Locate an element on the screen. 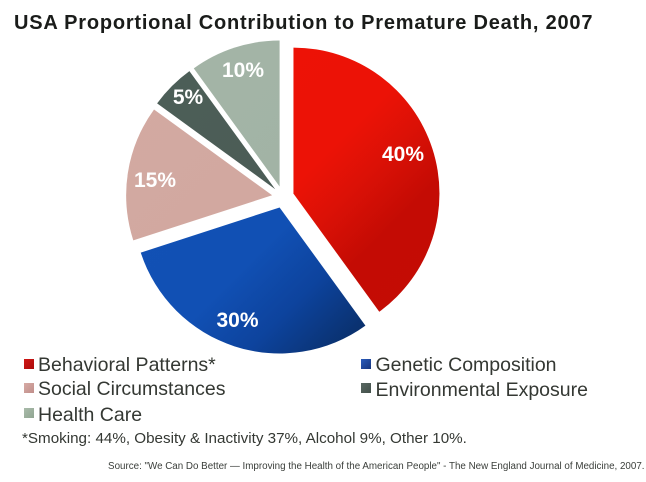  svg-text: 30% is located at coordinates (237, 320).